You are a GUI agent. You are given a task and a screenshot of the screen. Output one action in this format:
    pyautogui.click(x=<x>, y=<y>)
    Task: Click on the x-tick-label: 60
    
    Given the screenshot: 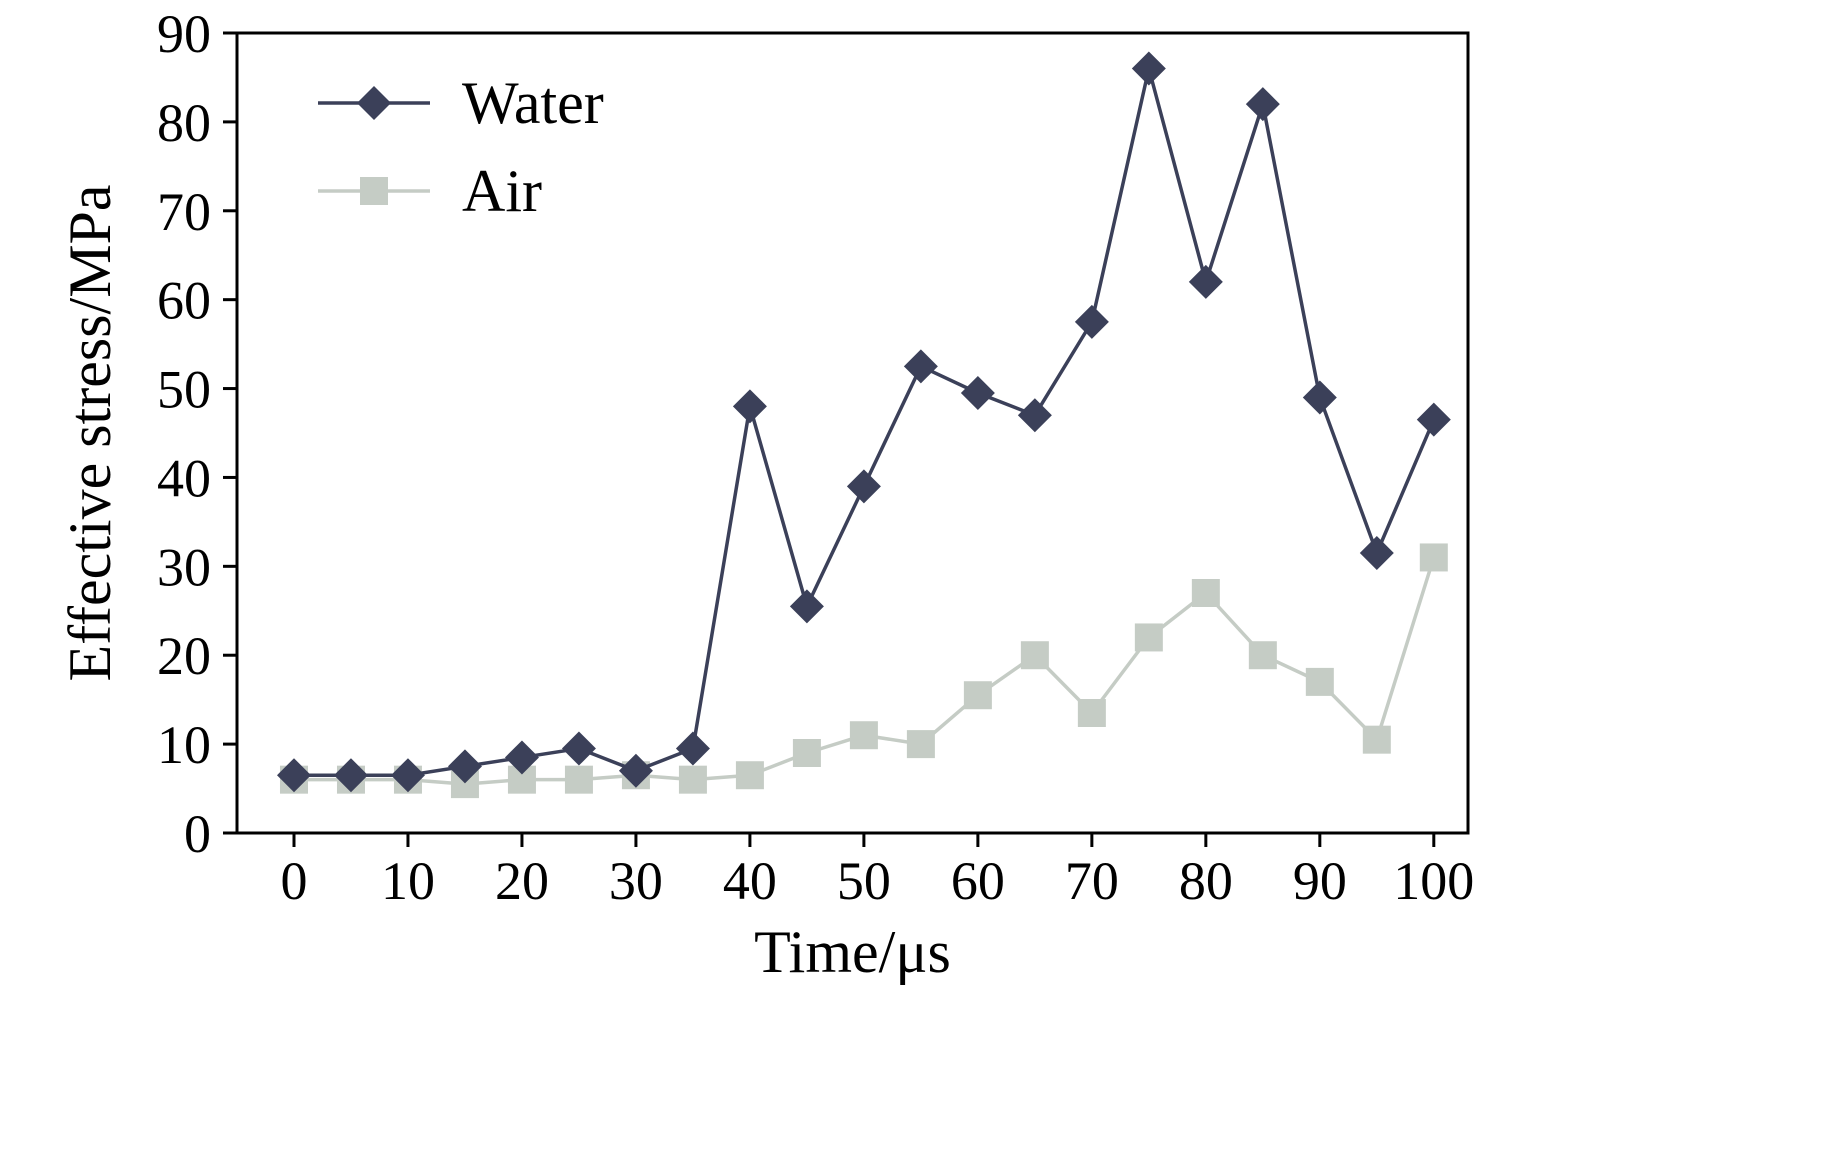 What is the action you would take?
    pyautogui.click(x=978, y=881)
    